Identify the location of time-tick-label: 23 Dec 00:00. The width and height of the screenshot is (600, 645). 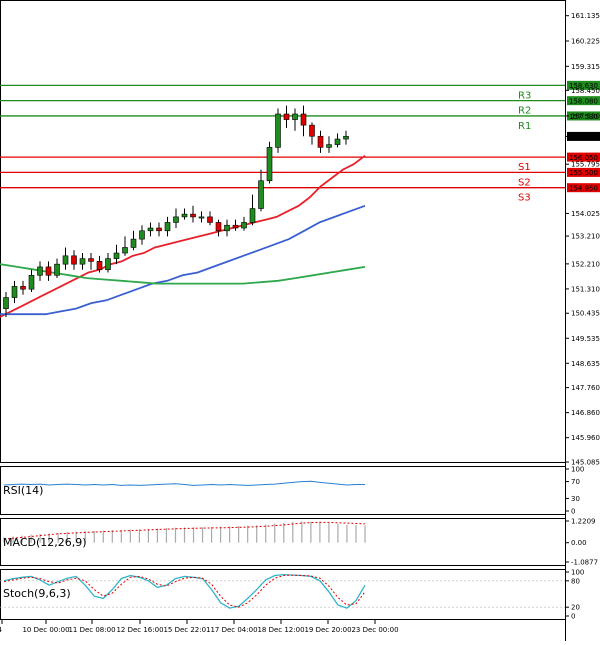
(374, 630).